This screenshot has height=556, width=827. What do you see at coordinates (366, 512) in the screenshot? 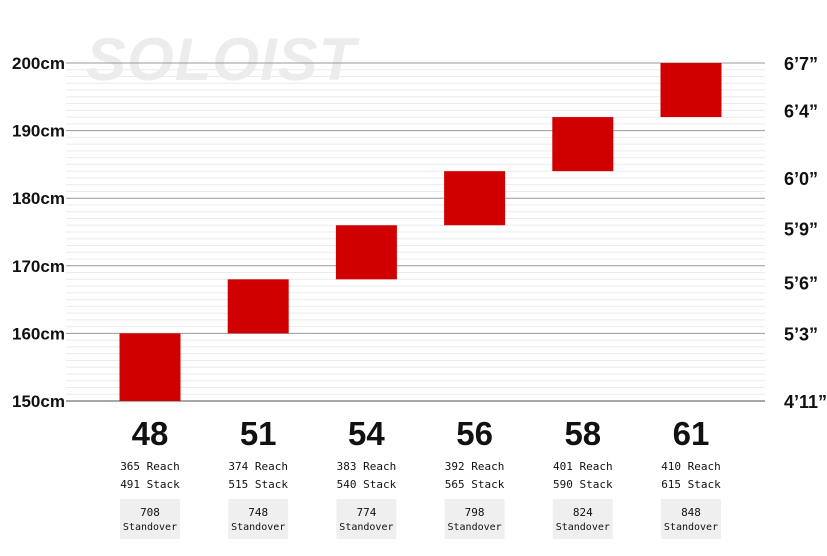
I see `standover-value: 774` at bounding box center [366, 512].